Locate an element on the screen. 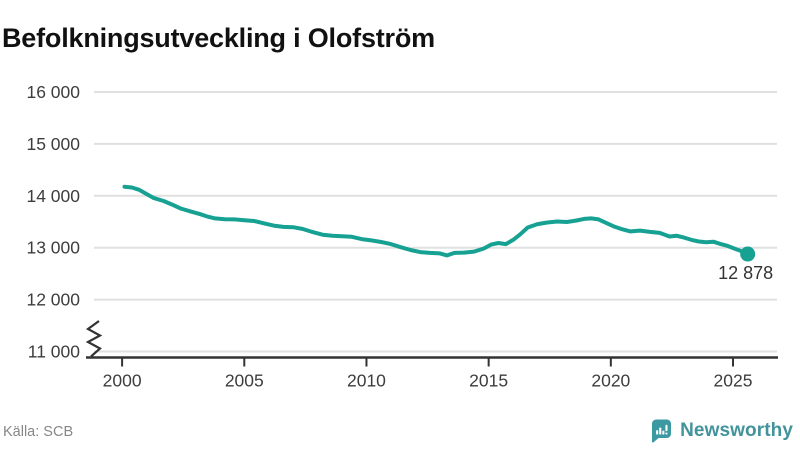  y-axis-break-icon is located at coordinates (94, 339).